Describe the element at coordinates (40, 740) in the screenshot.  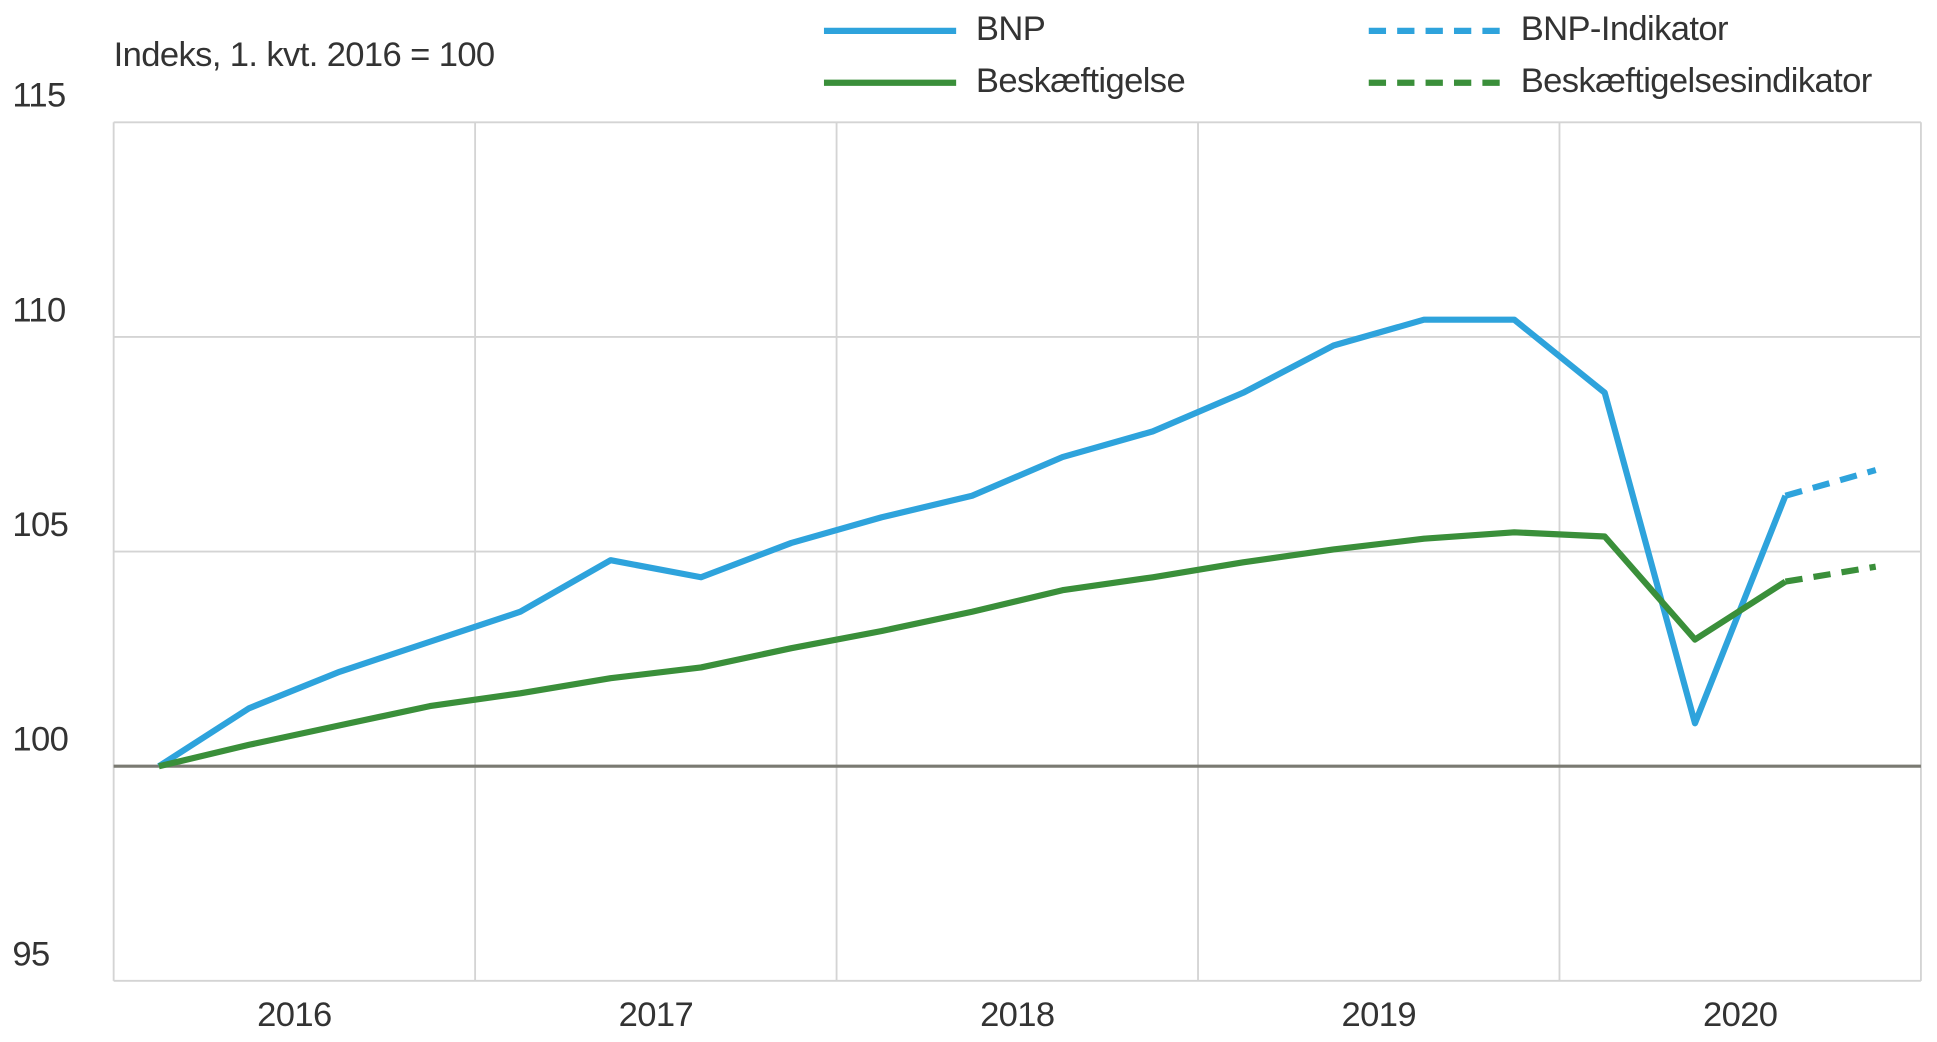
I see `y-tick-label: 100` at that location.